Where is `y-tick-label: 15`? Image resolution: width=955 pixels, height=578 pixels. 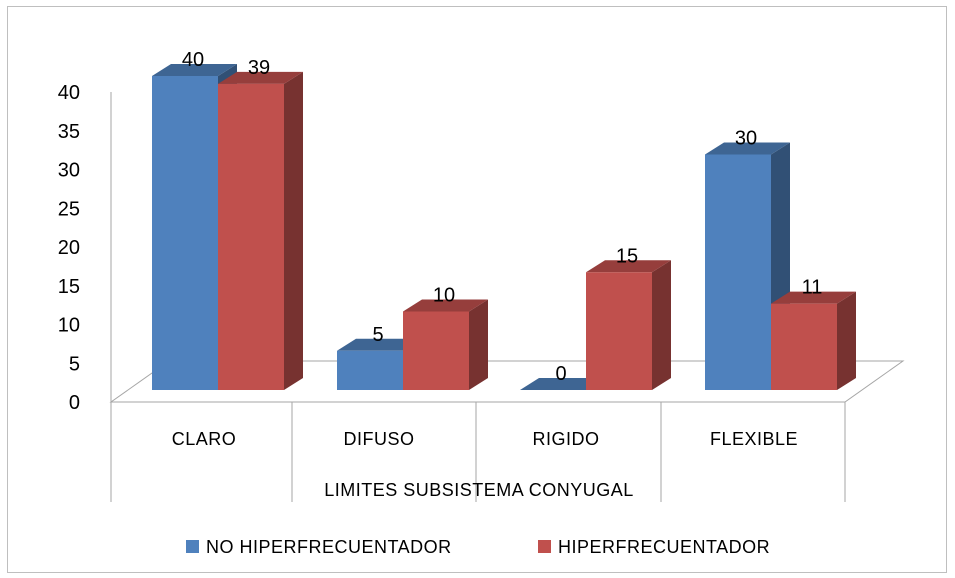 y-tick-label: 15 is located at coordinates (69, 287).